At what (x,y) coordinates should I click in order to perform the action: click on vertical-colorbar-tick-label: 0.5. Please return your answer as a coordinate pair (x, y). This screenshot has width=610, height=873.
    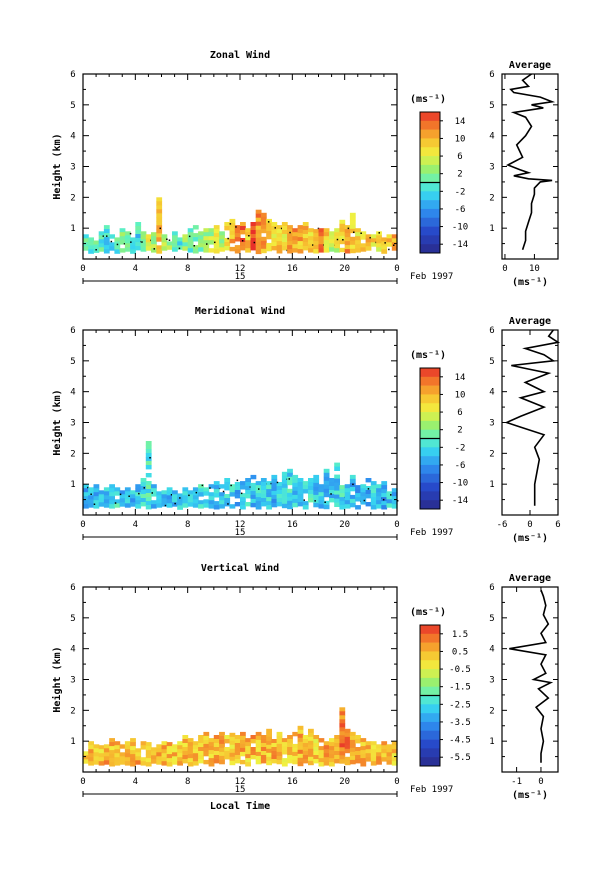
    Looking at the image, I should click on (460, 652).